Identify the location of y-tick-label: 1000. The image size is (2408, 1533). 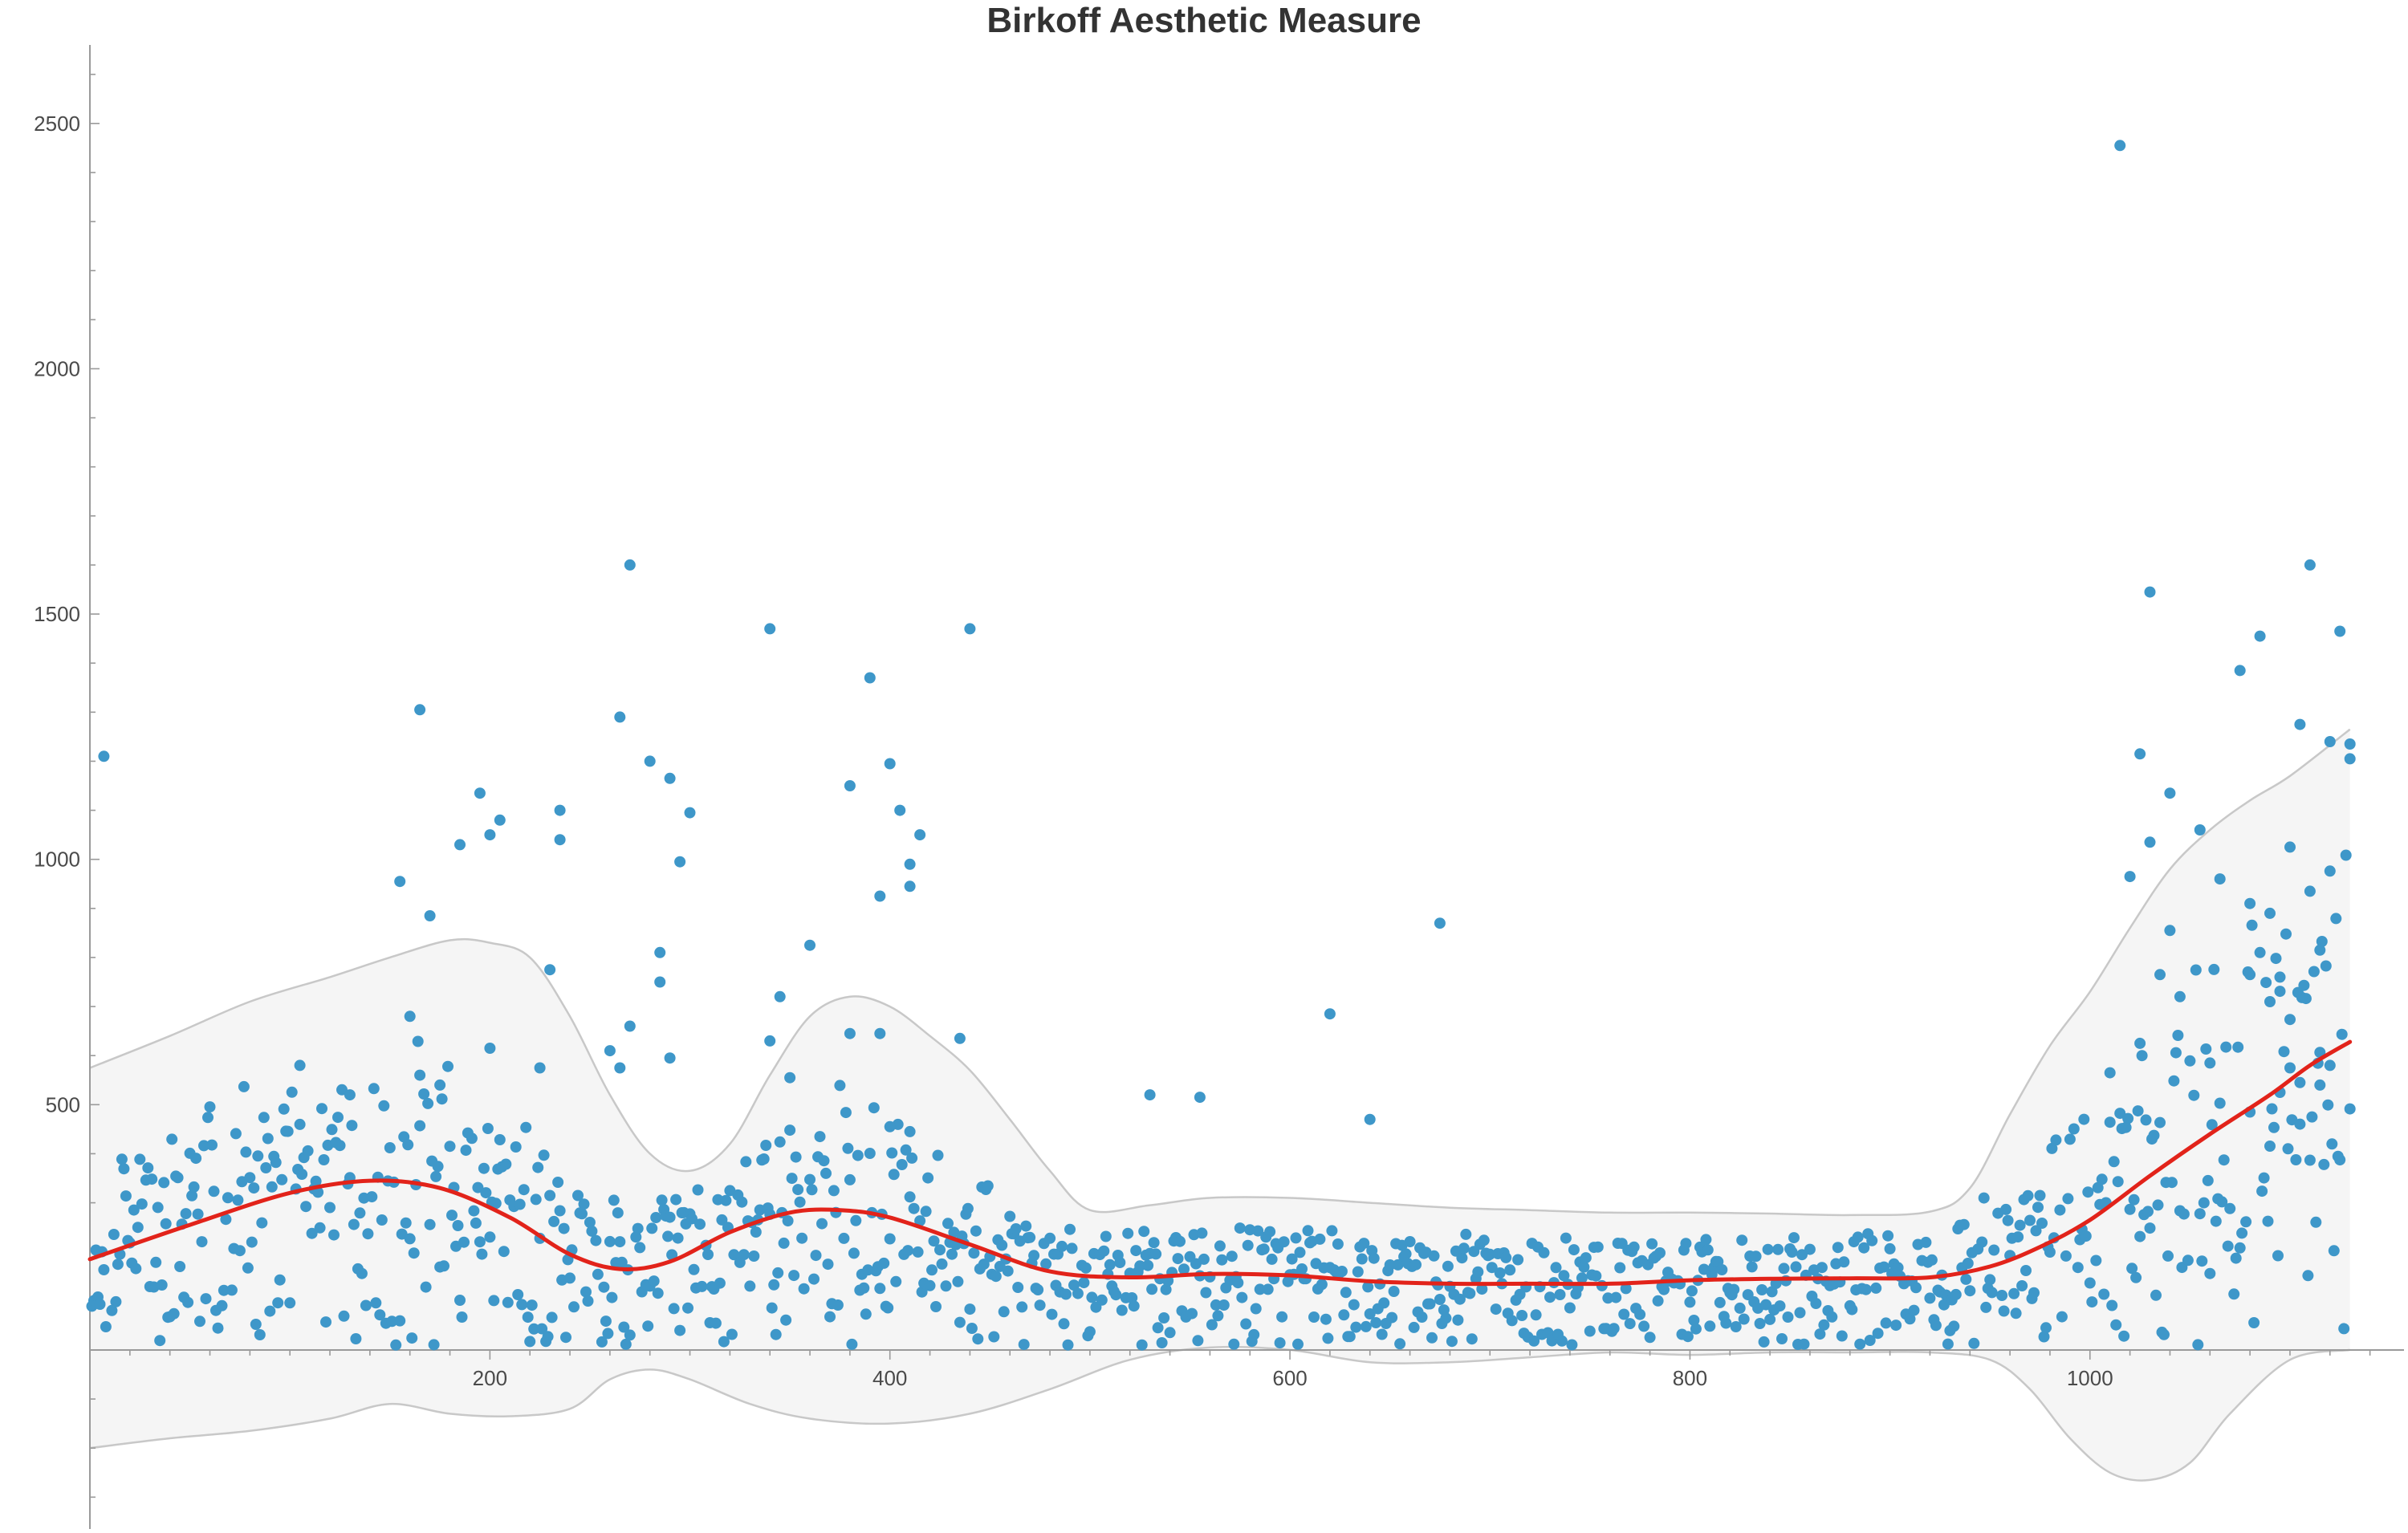
(57, 860).